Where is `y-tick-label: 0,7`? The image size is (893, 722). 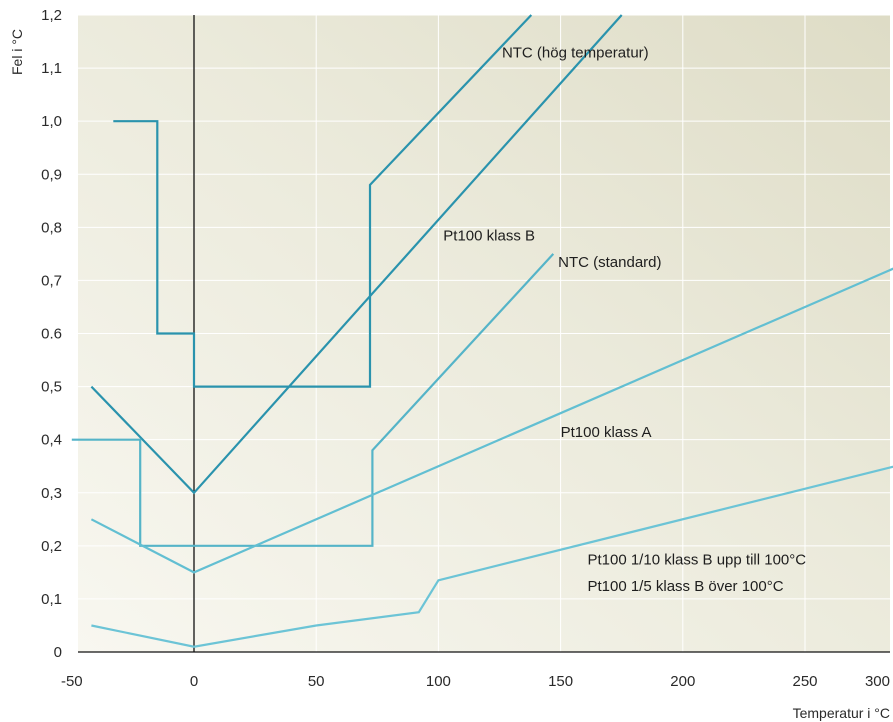 y-tick-label: 0,7 is located at coordinates (51, 280).